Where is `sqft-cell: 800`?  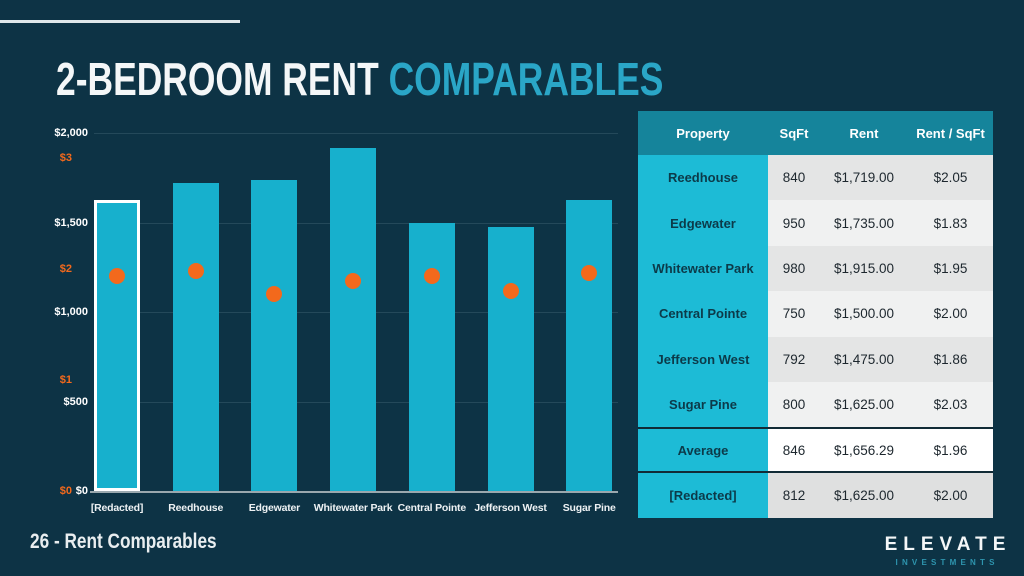 sqft-cell: 800 is located at coordinates (794, 404).